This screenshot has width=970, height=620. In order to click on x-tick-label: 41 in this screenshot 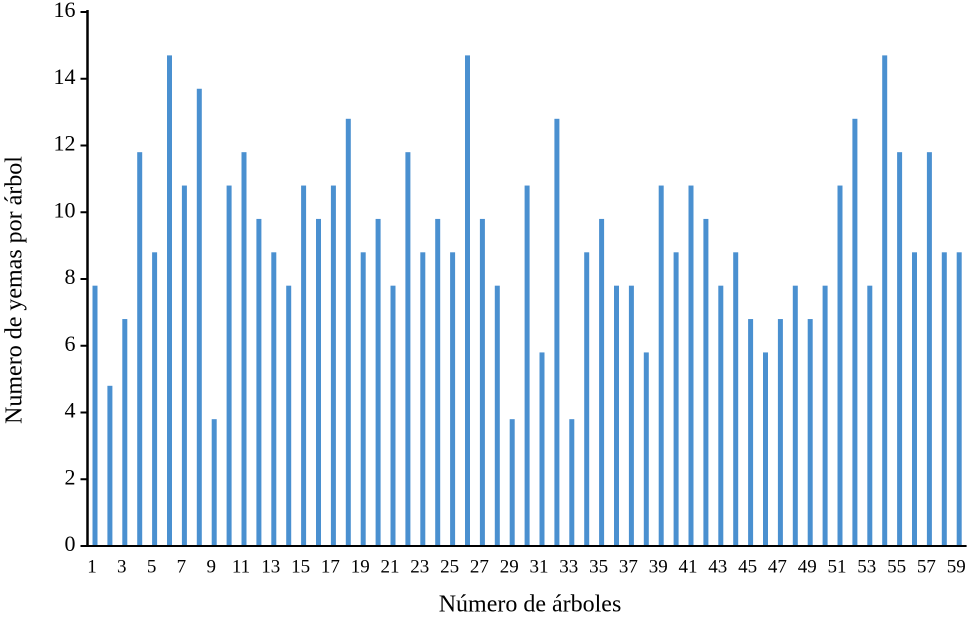, I will do `click(688, 566)`.